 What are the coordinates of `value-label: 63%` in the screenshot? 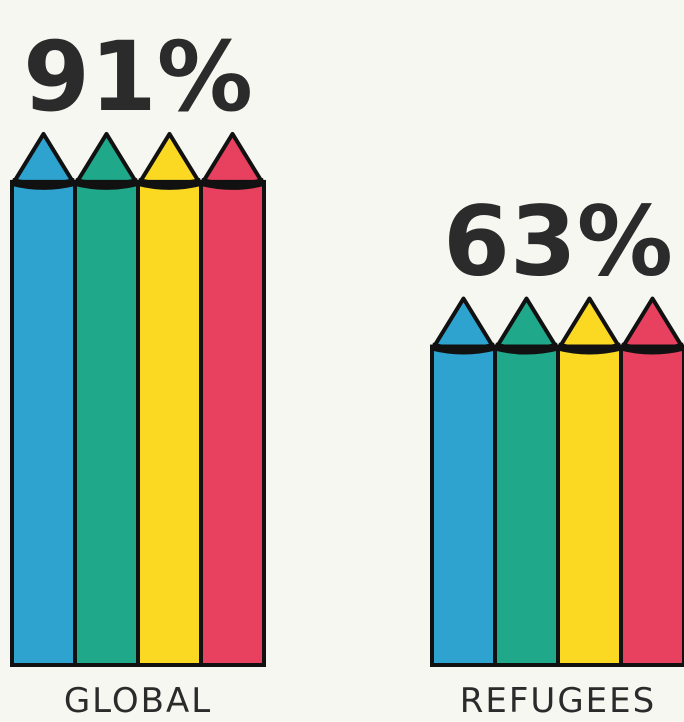 It's located at (558, 242).